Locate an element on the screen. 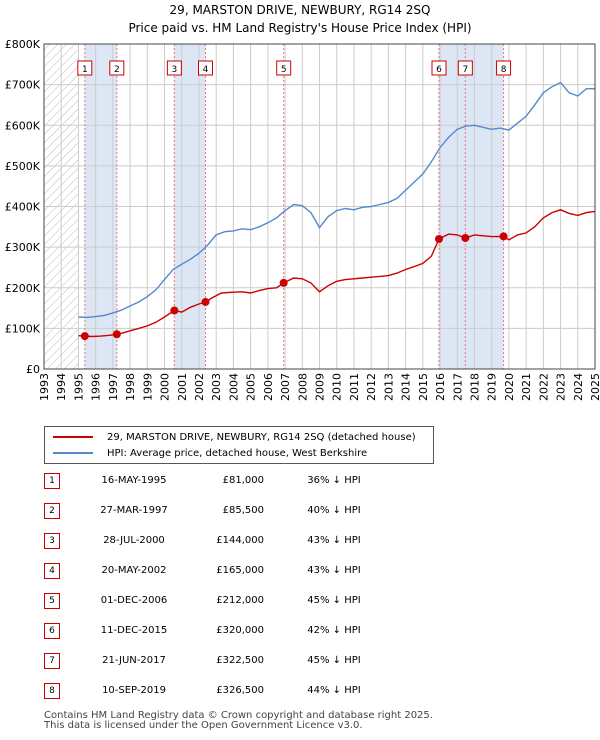 The image size is (600, 740). x-tick-label: 2025 is located at coordinates (594, 387).